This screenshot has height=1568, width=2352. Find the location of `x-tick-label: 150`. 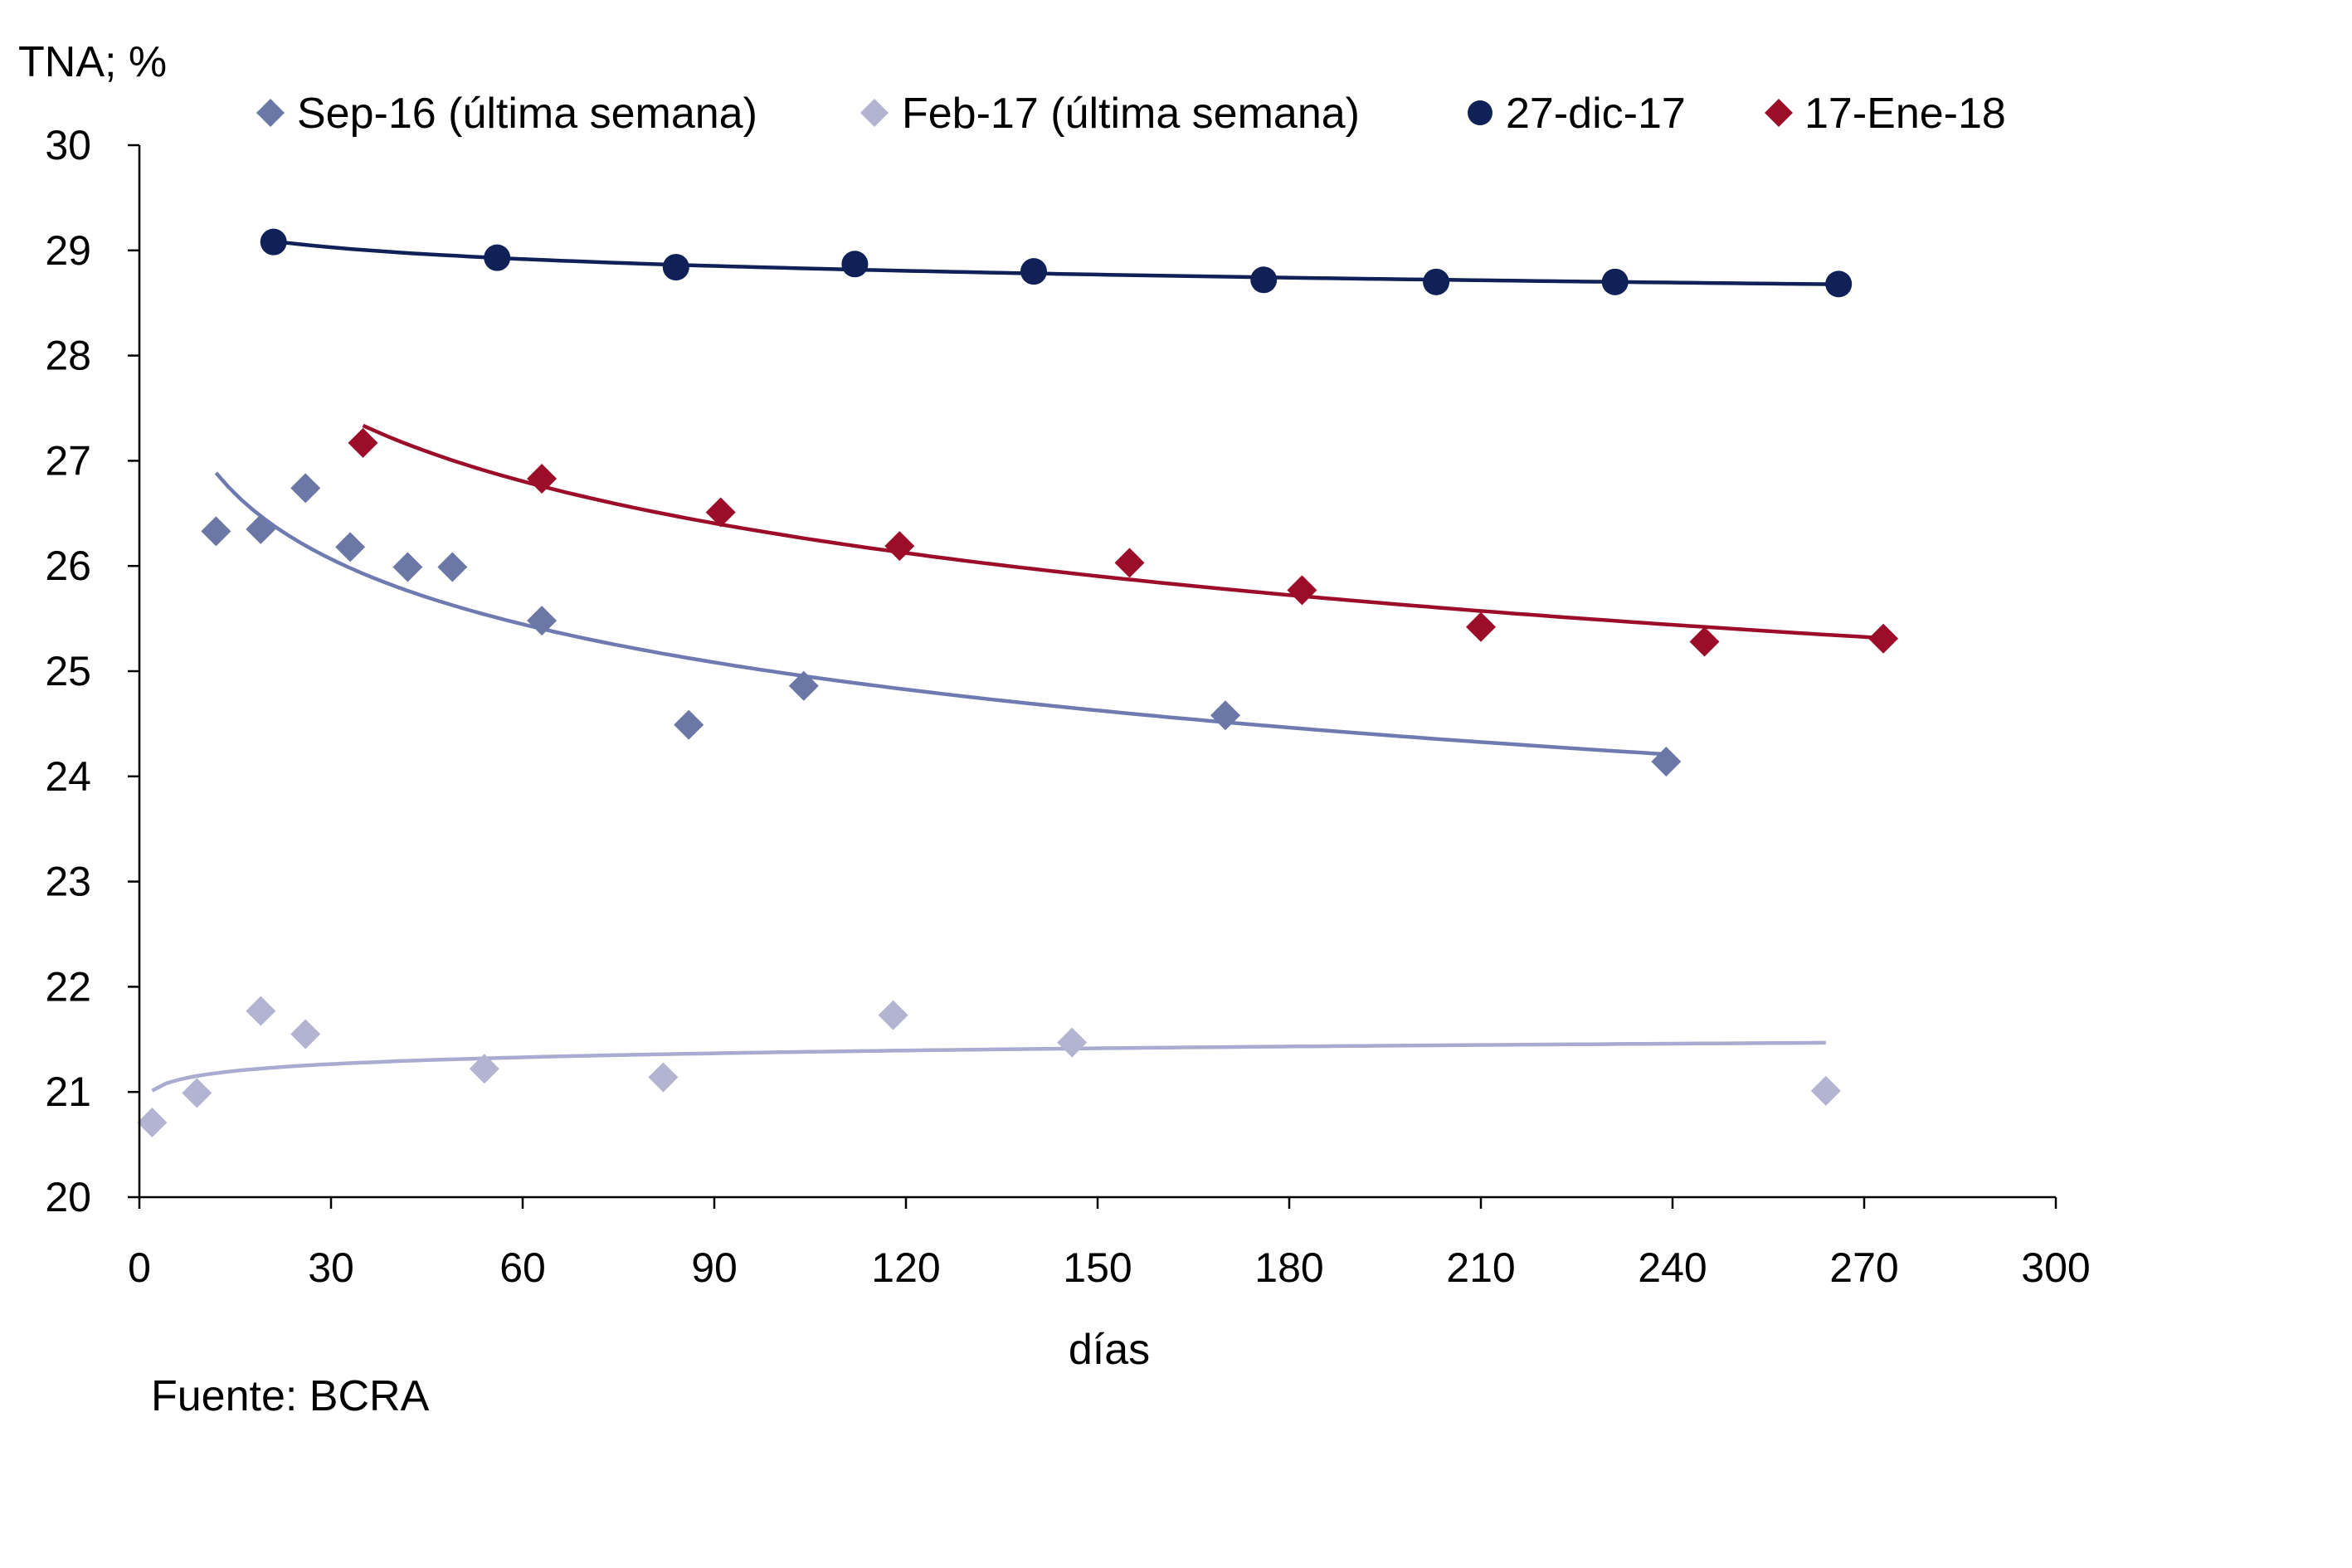

x-tick-label: 150 is located at coordinates (1097, 1267).